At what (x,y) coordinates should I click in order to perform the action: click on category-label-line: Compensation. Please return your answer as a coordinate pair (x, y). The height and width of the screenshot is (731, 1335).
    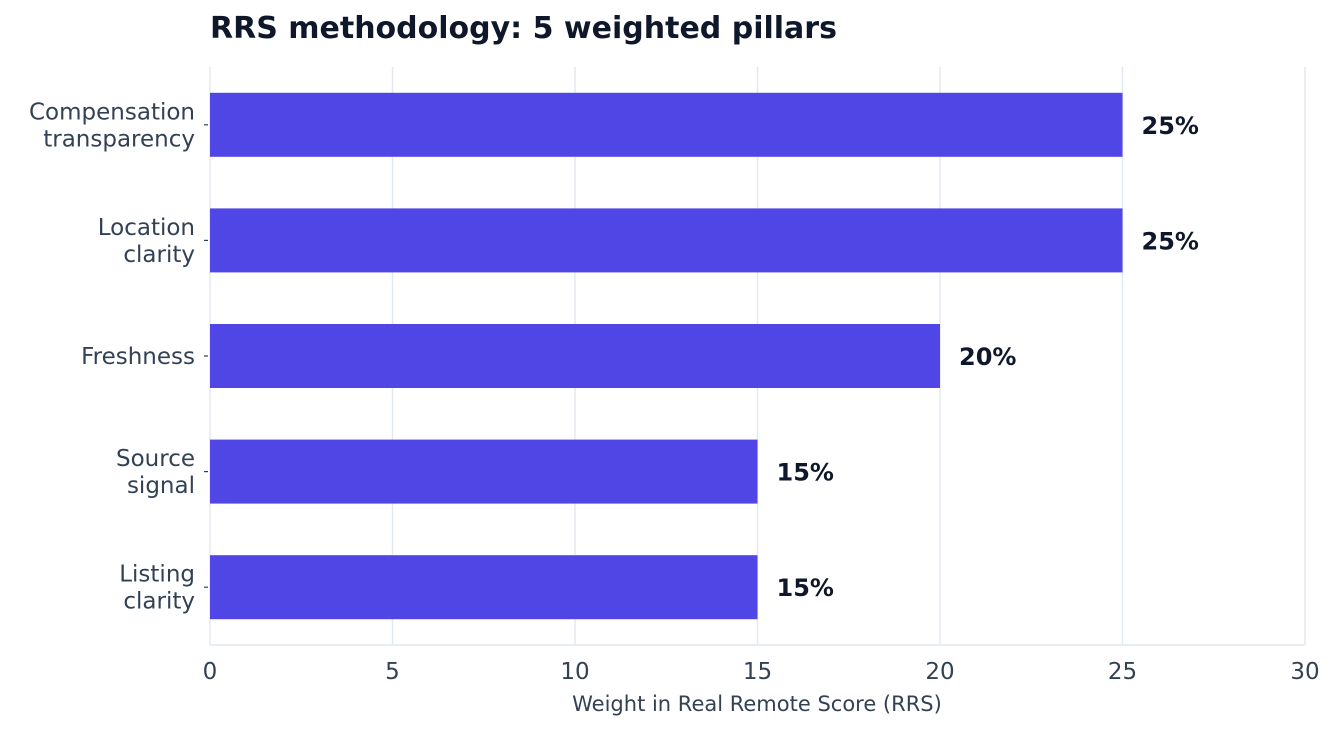
    Looking at the image, I should click on (112, 112).